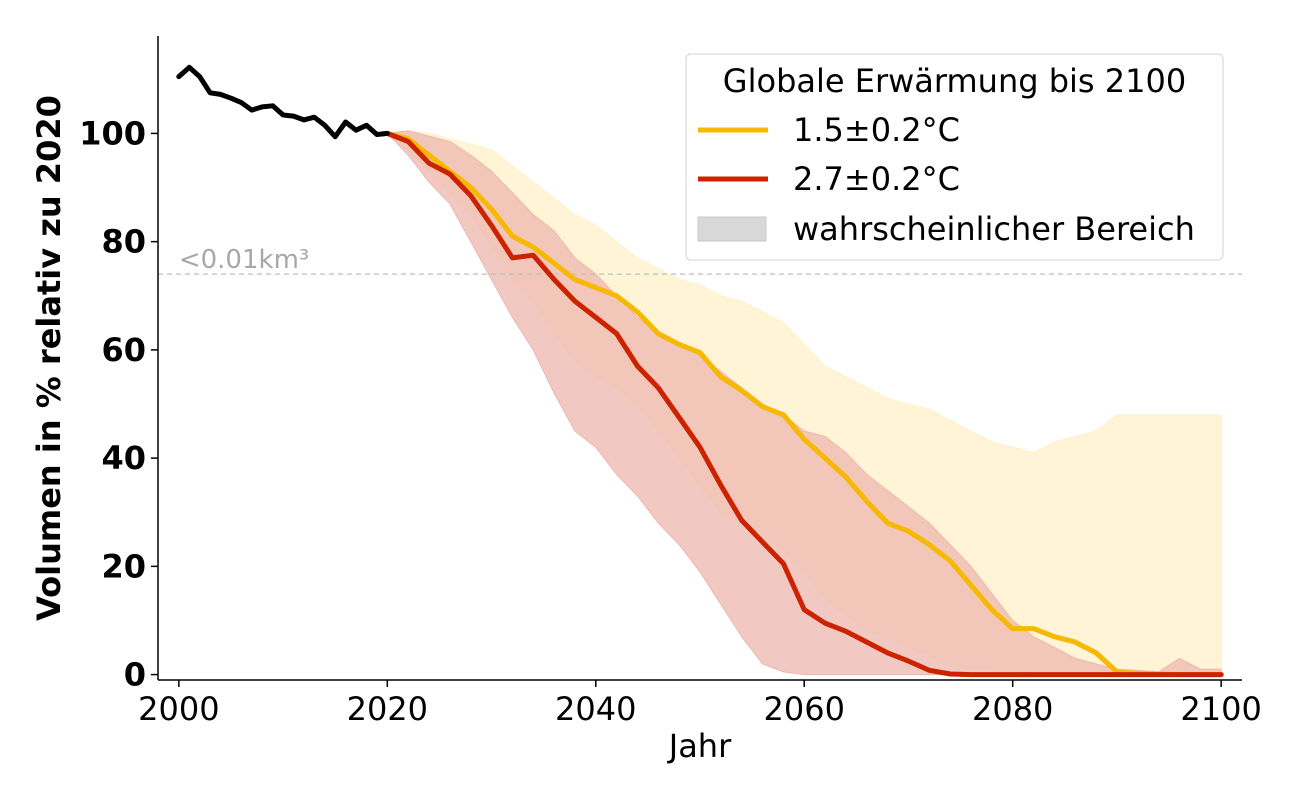  I want to click on line-observed, so click(283, 102).